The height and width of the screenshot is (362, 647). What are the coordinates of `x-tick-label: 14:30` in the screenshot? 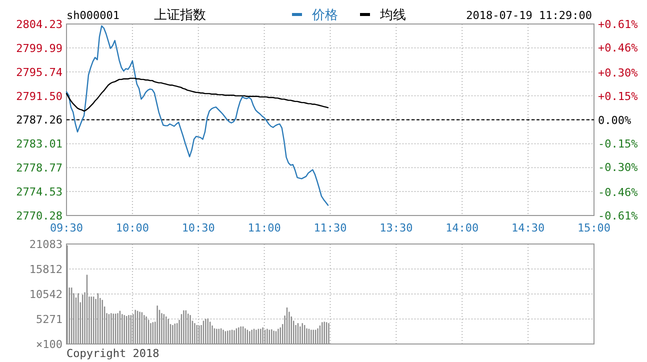 It's located at (528, 228).